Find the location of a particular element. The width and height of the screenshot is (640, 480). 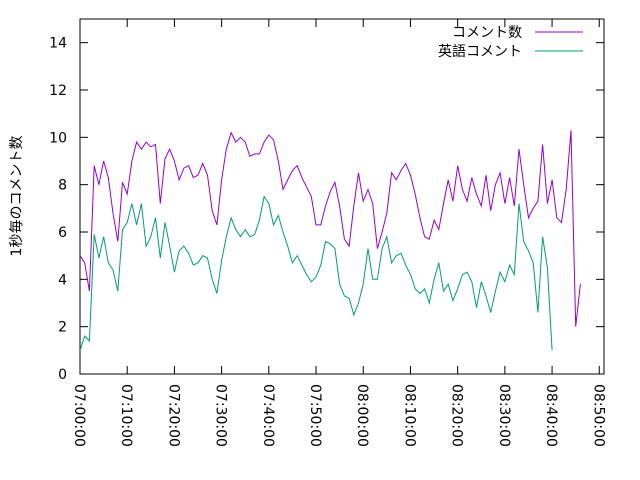

x-tick-label: 08:50:00 is located at coordinates (598, 415).